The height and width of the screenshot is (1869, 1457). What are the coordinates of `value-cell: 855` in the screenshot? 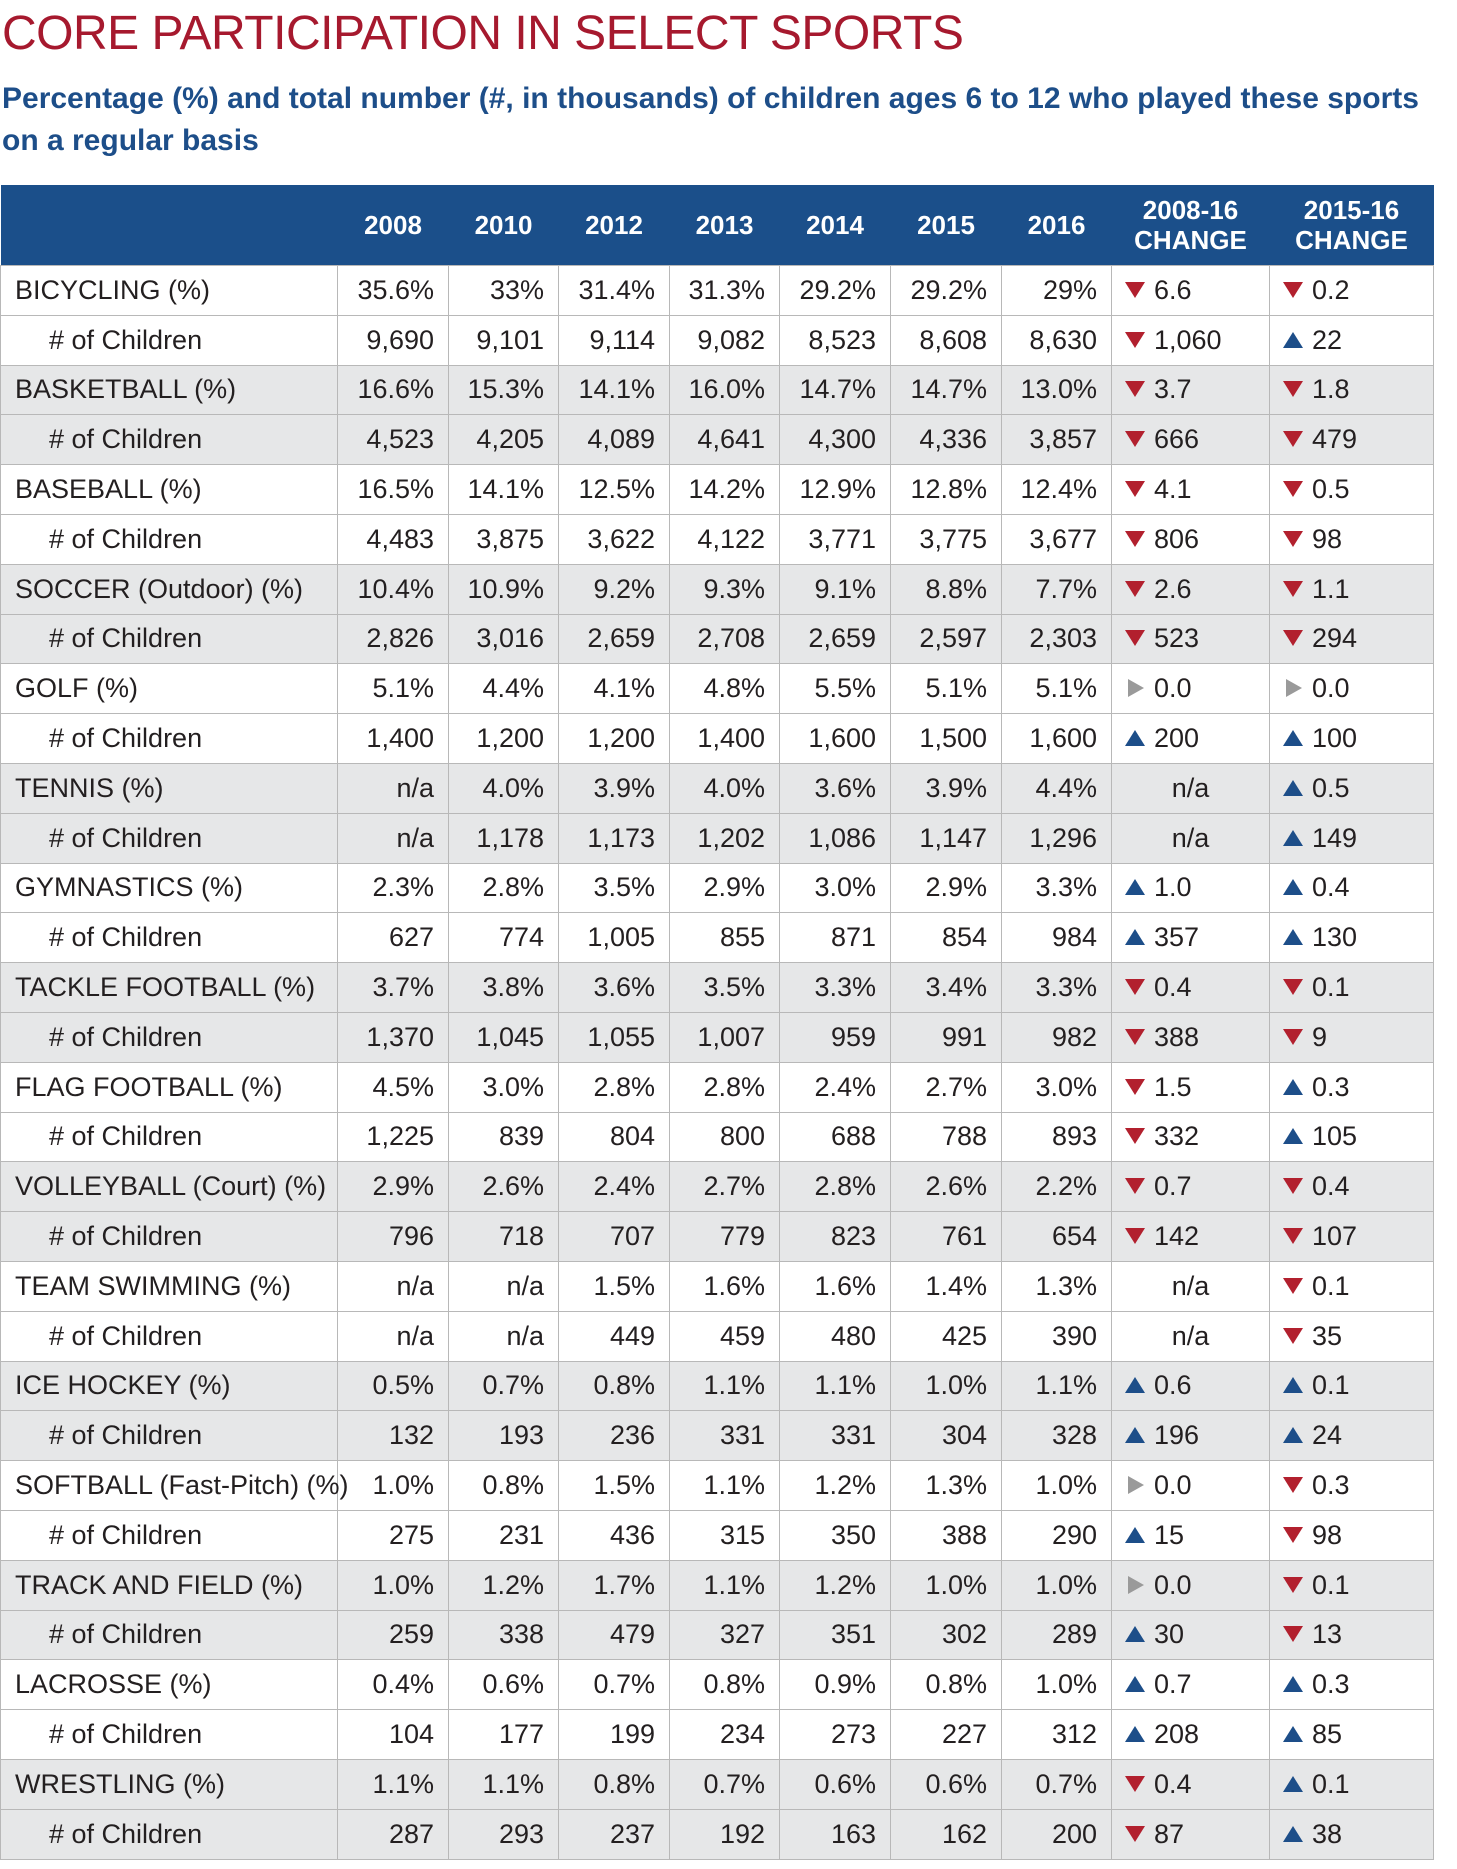 It's located at (724, 938).